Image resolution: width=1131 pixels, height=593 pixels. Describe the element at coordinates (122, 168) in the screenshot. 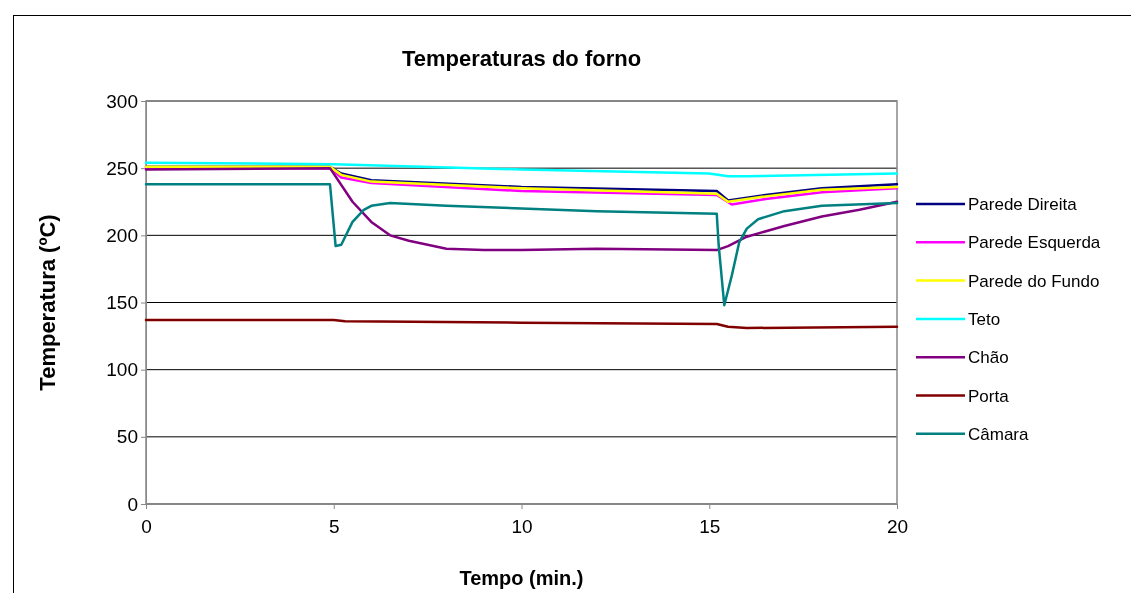

I see `y-tick-label: 250` at that location.